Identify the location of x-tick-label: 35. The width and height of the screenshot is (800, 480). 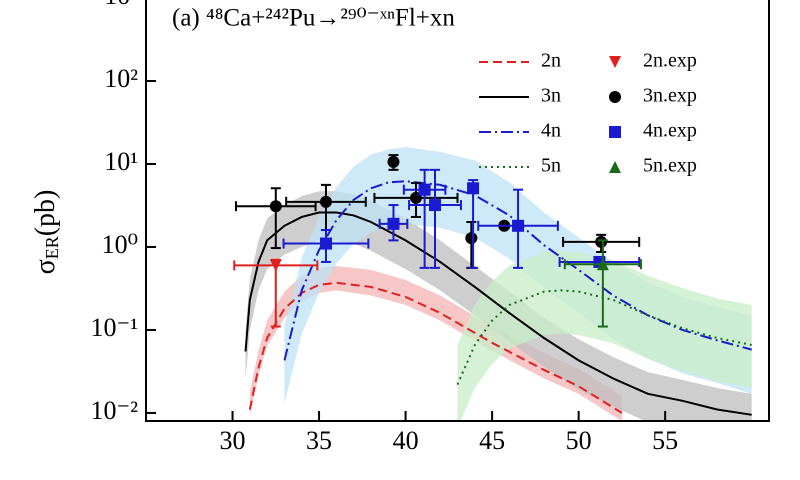
(319, 440).